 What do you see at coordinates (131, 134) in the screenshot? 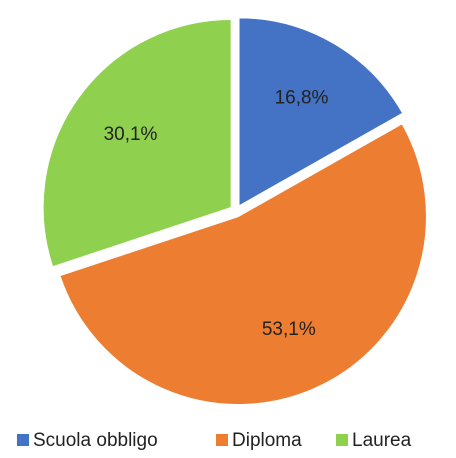
I see `data-label: 30,1%` at bounding box center [131, 134].